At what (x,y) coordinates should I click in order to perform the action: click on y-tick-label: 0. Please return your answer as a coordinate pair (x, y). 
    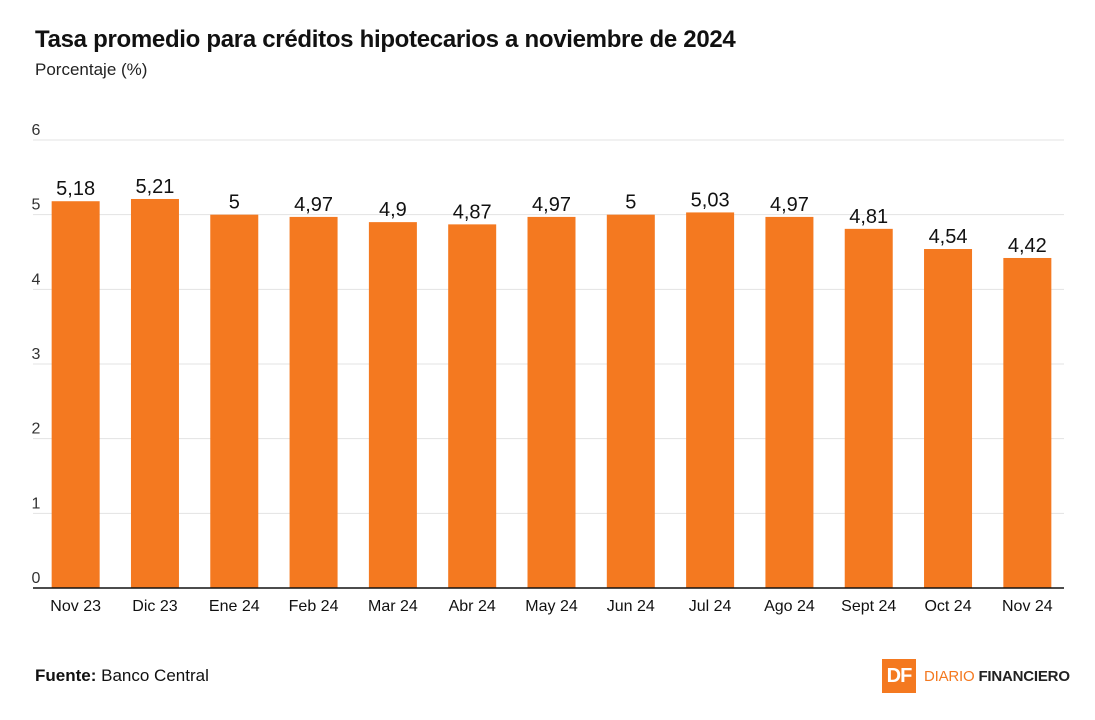
    Looking at the image, I should click on (36, 578).